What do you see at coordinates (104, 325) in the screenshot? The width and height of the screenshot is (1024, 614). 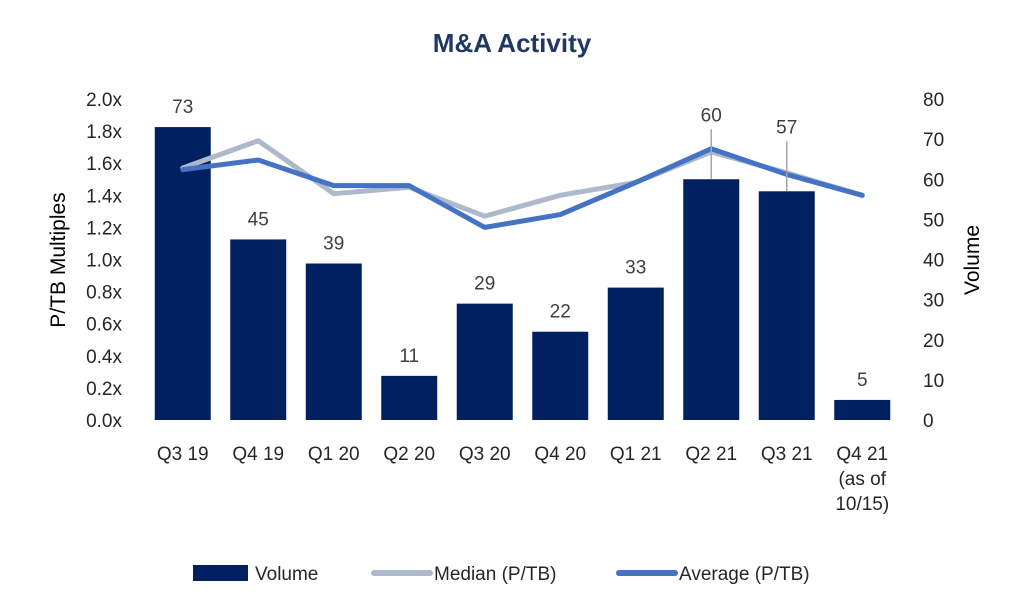 I see `left-tick-label: 0.6x` at bounding box center [104, 325].